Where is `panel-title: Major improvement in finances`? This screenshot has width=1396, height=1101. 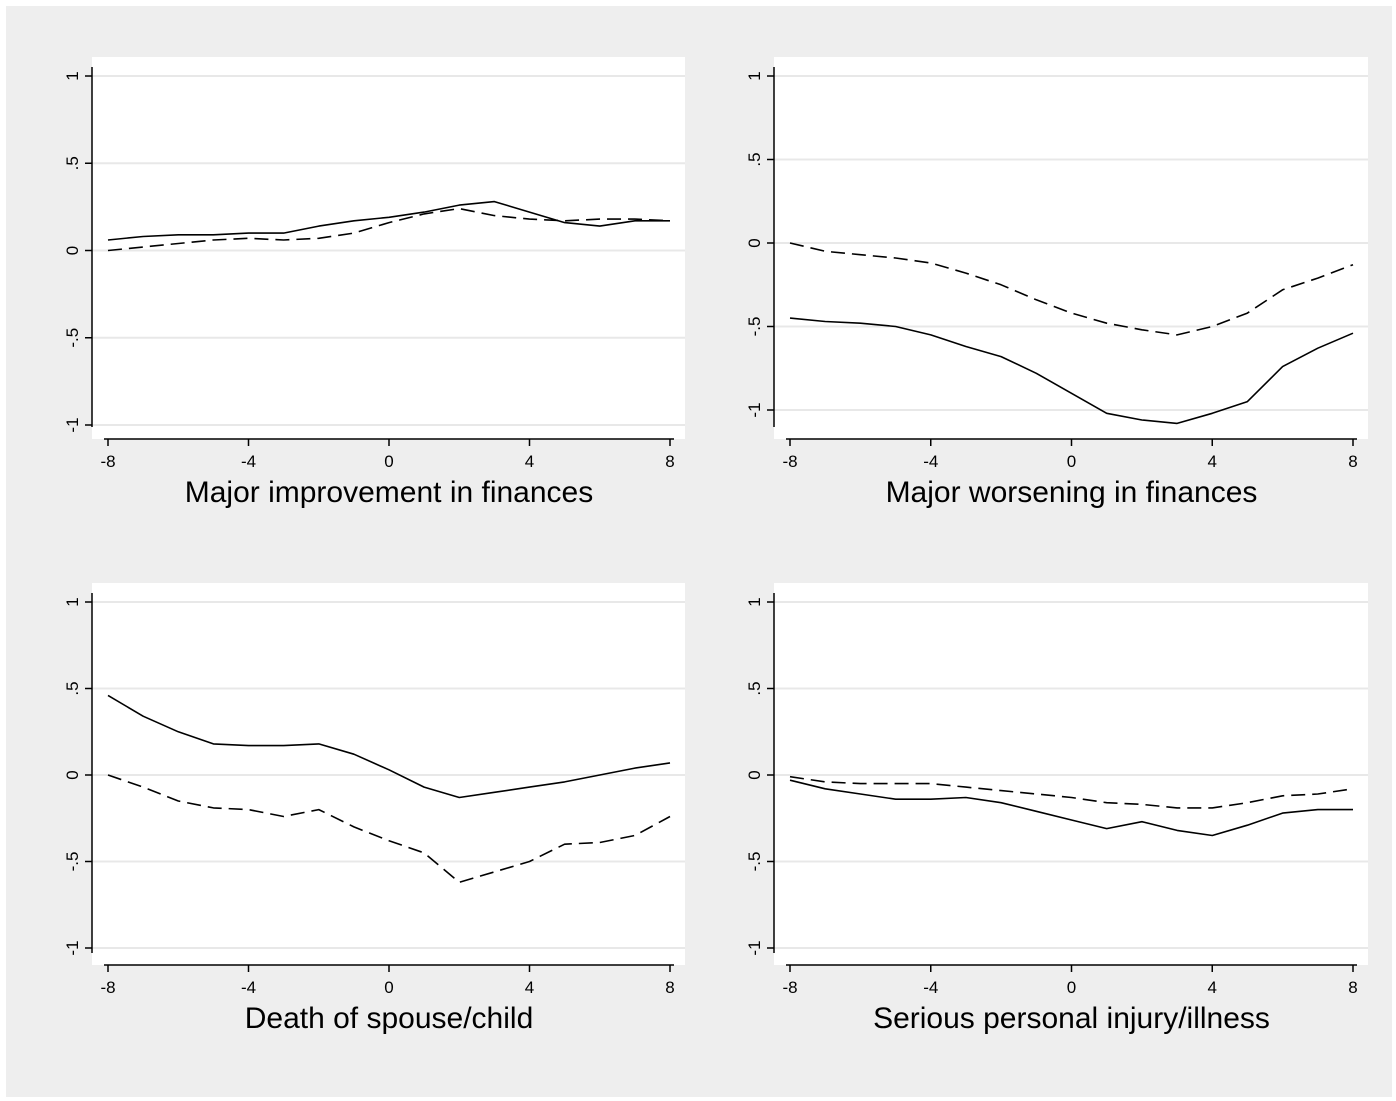
panel-title: Major improvement in finances is located at coordinates (389, 492).